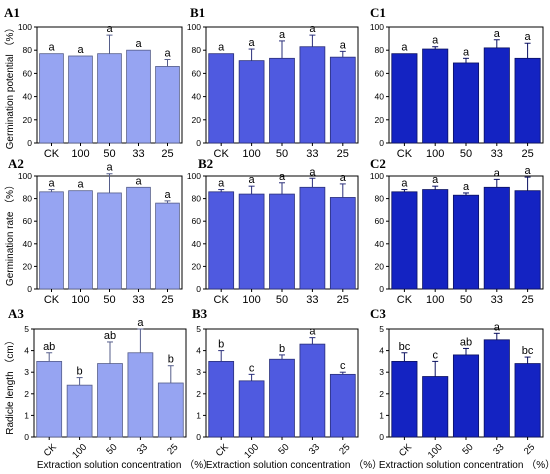 This screenshot has height=474, width=550. I want to click on x-tick-label: 25, so click(343, 300).